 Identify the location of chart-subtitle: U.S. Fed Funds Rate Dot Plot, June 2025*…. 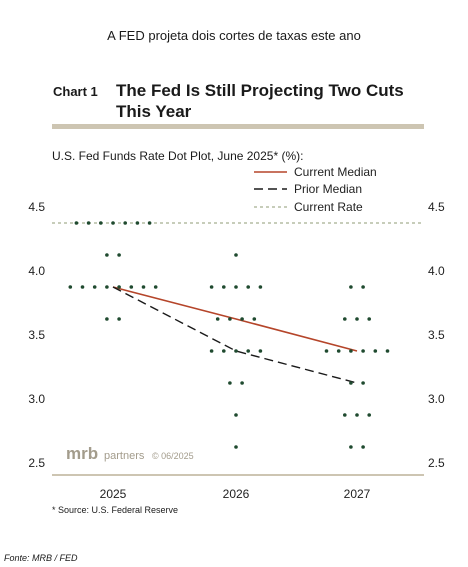
(178, 156).